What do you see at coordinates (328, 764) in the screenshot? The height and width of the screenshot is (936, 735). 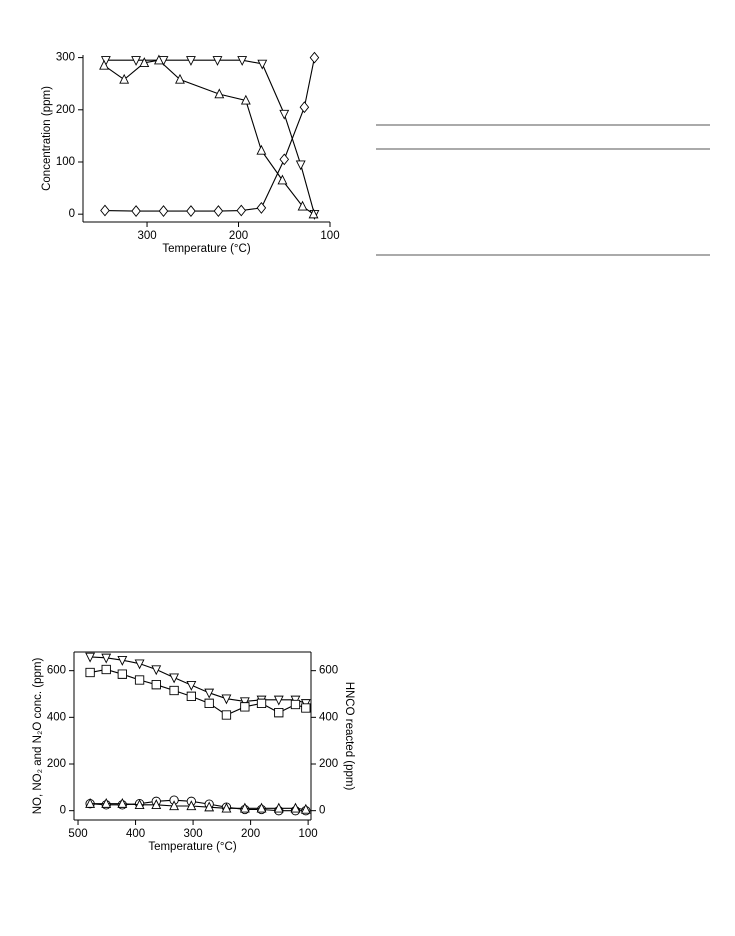 I see `y2-tick-label: 200` at bounding box center [328, 764].